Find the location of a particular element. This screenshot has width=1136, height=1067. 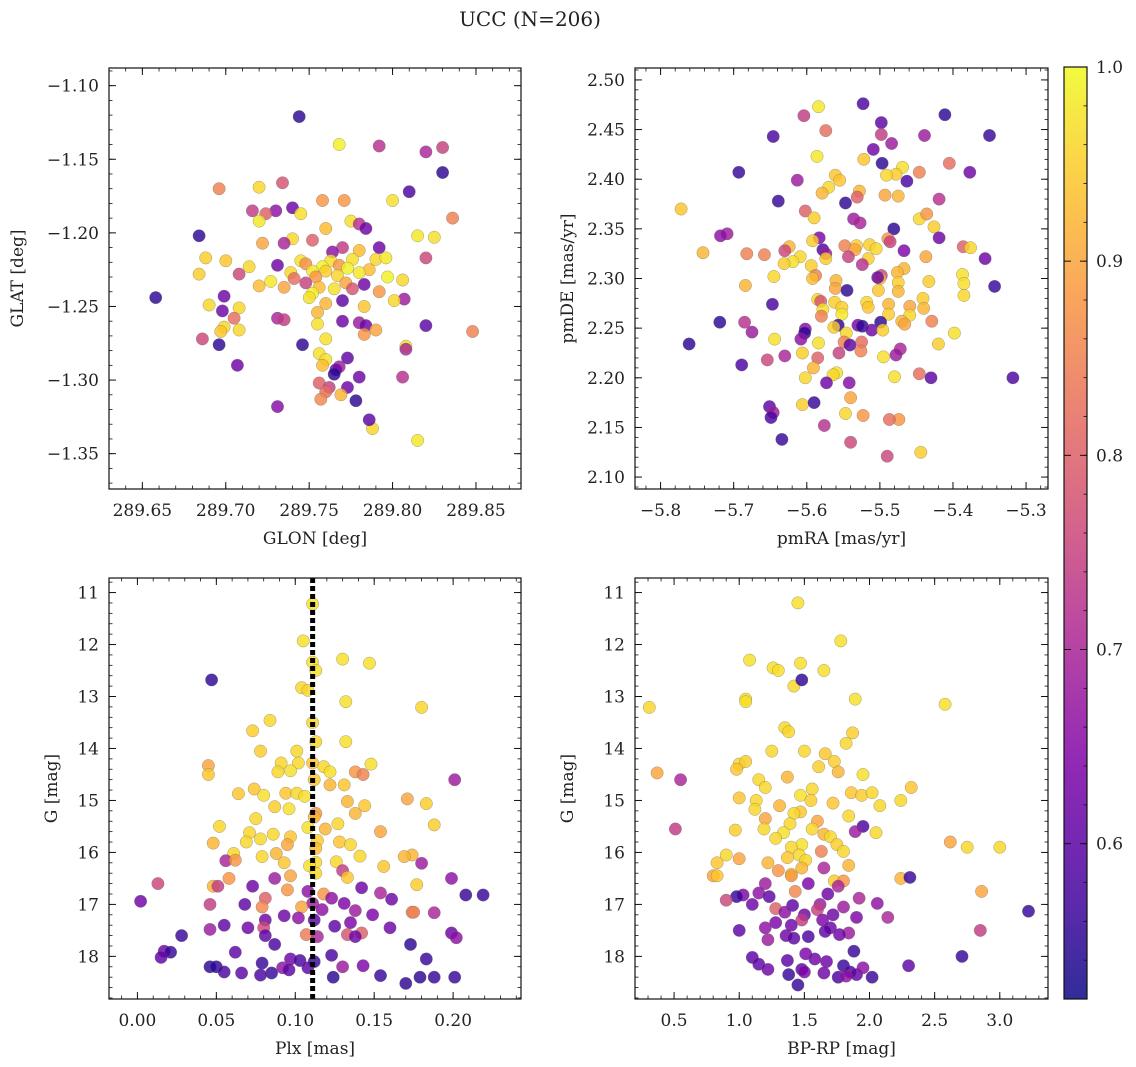

y-tick-label: −1.20 is located at coordinates (73, 234).